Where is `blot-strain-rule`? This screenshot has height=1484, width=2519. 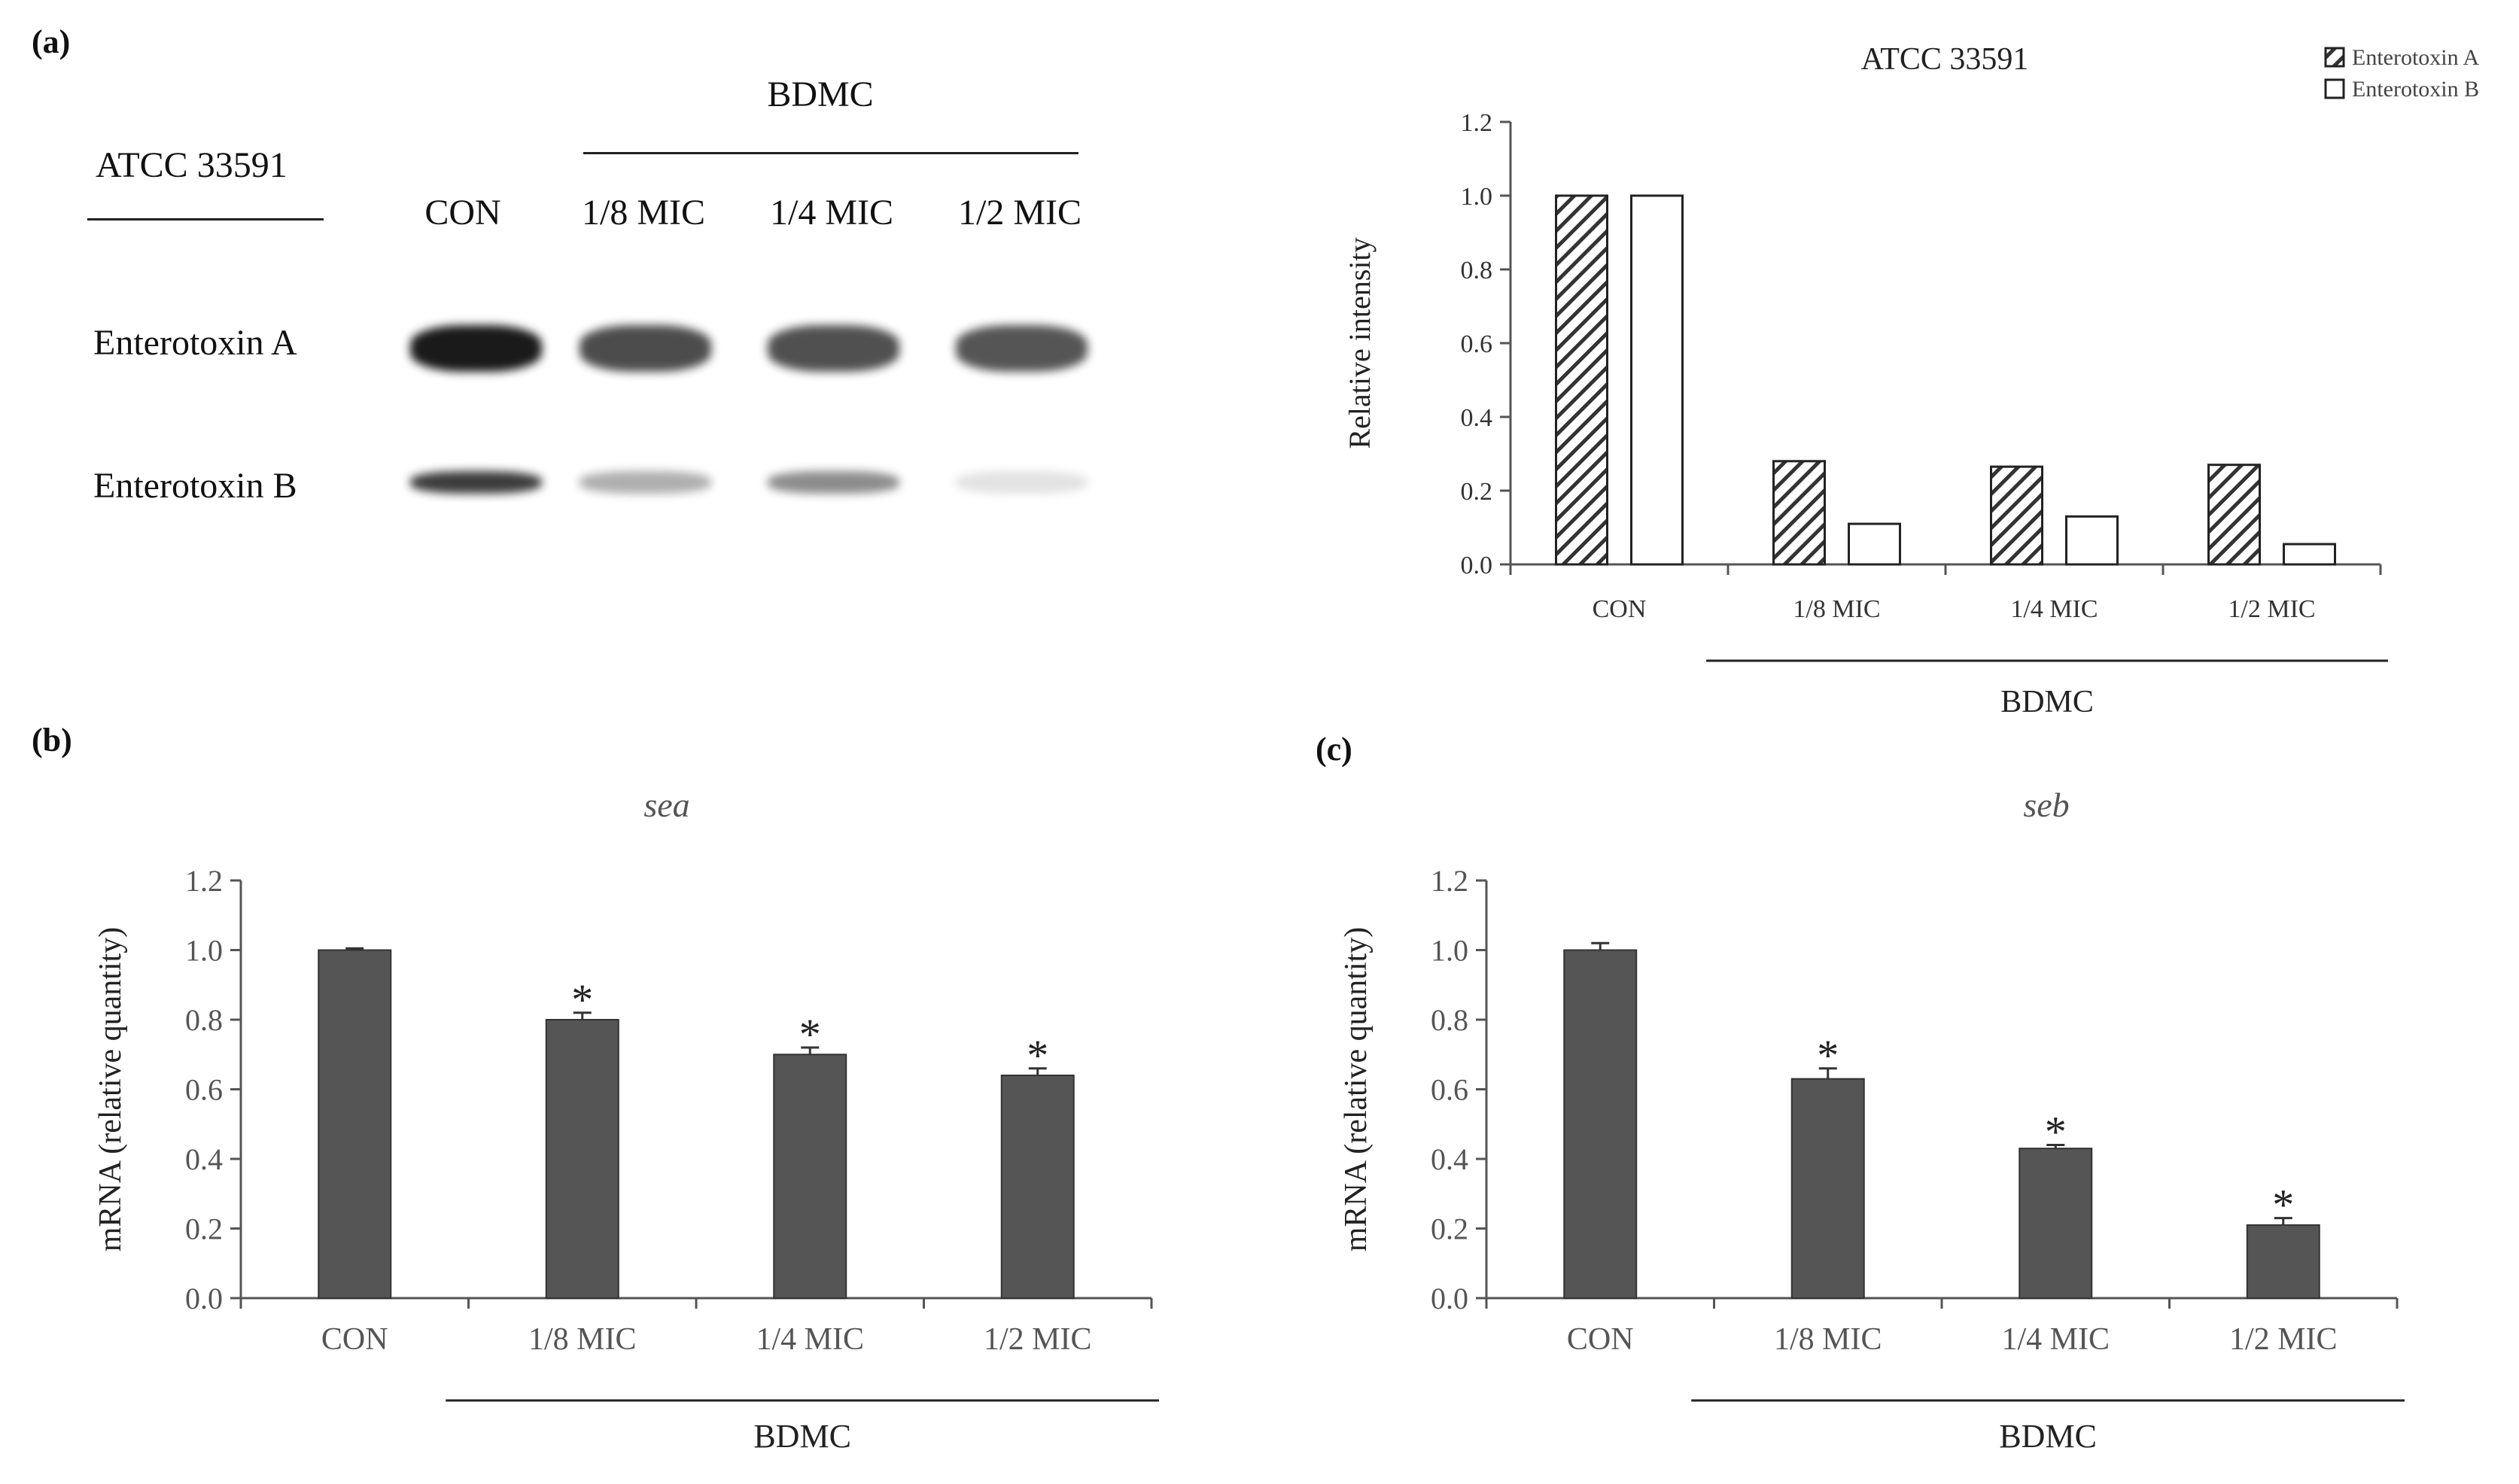
blot-strain-rule is located at coordinates (205, 219).